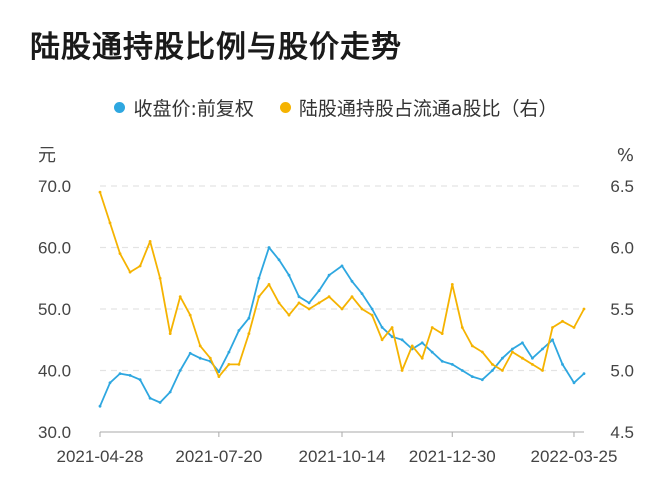 The image size is (672, 500). I want to click on x-tick-label: 2021-07-20, so click(218, 456).